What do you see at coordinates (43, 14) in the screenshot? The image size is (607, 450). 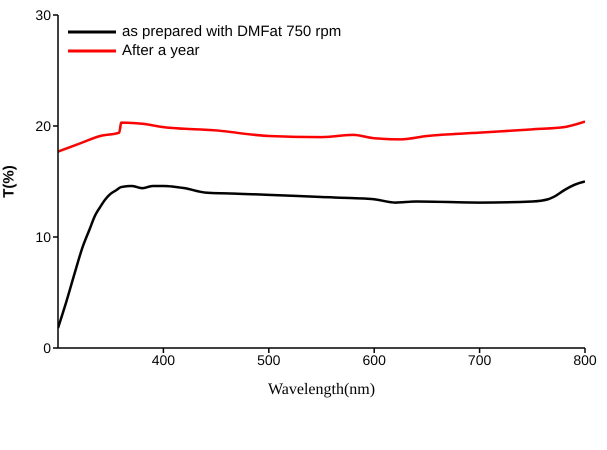 I see `y-tick-label: 30` at bounding box center [43, 14].